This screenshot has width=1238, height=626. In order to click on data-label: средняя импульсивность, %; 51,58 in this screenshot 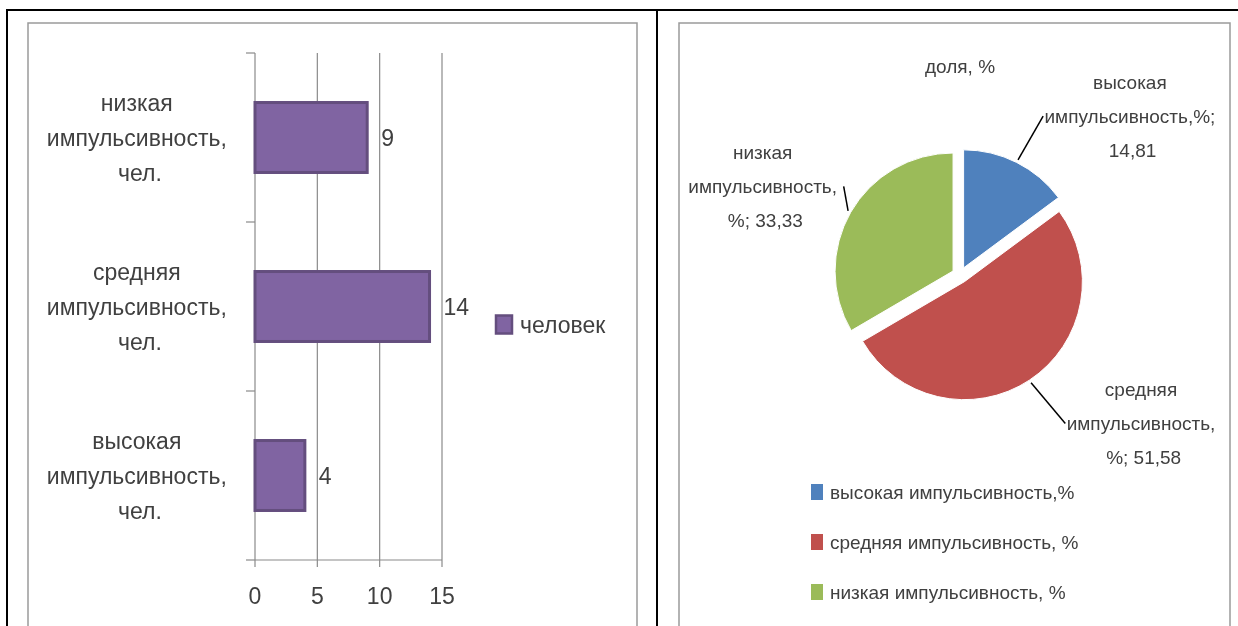, I will do `click(1143, 424)`.